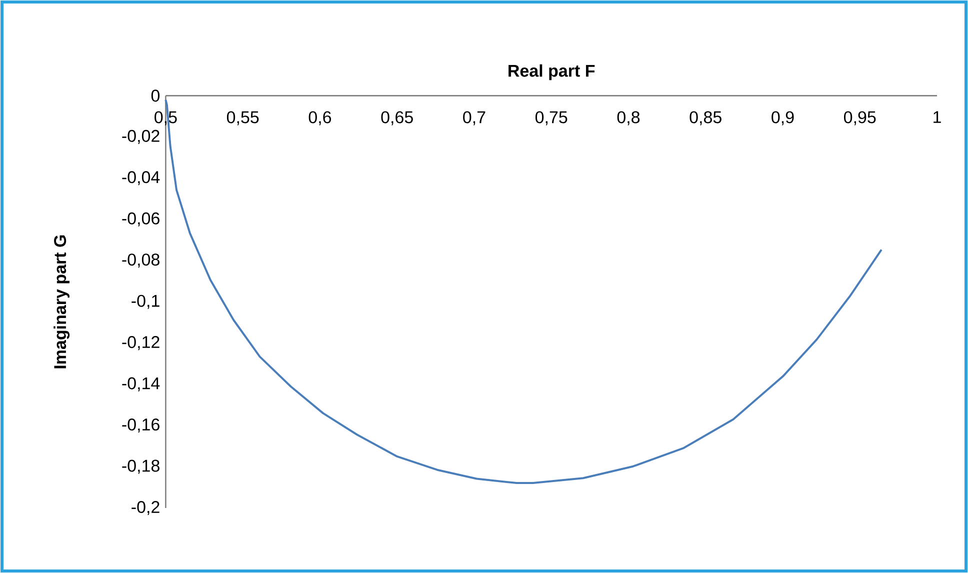 The height and width of the screenshot is (573, 968). I want to click on y-axis-title: Imaginary part G, so click(62, 301).